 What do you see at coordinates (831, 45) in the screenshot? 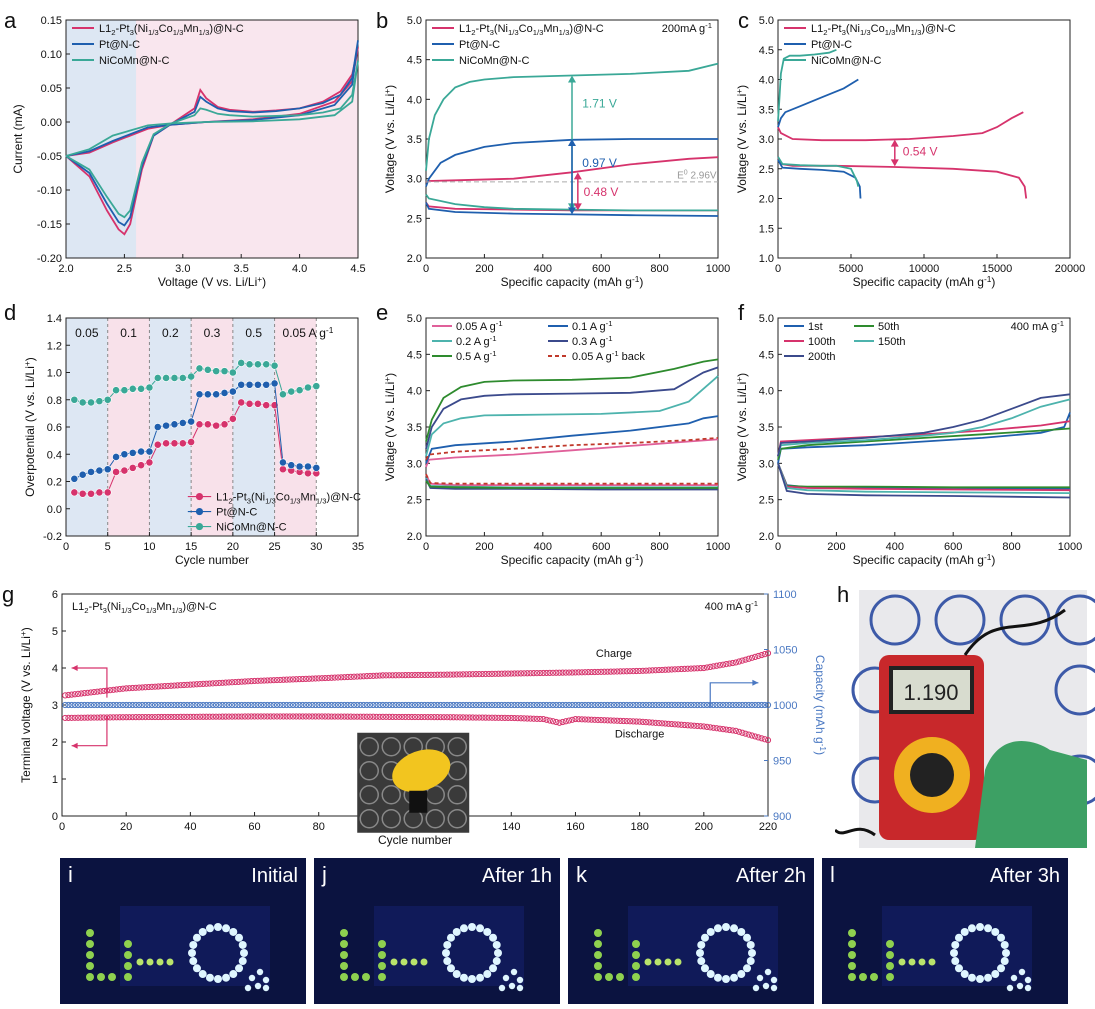
I see `legend-label: Pt@N-C` at bounding box center [831, 45].